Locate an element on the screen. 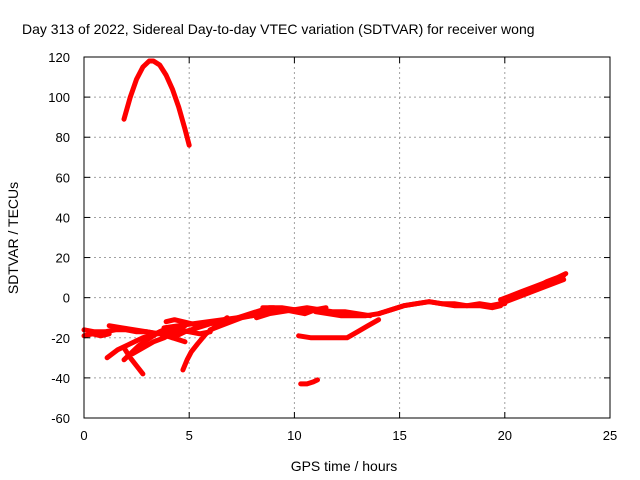  y-tick-label: 40 is located at coordinates (63, 217).